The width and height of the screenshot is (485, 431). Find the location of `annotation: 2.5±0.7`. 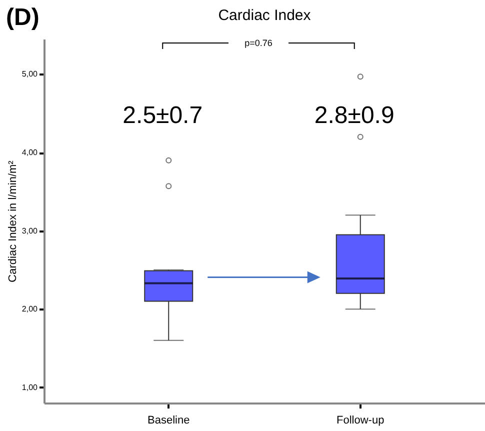

annotation: 2.5±0.7 is located at coordinates (162, 115).